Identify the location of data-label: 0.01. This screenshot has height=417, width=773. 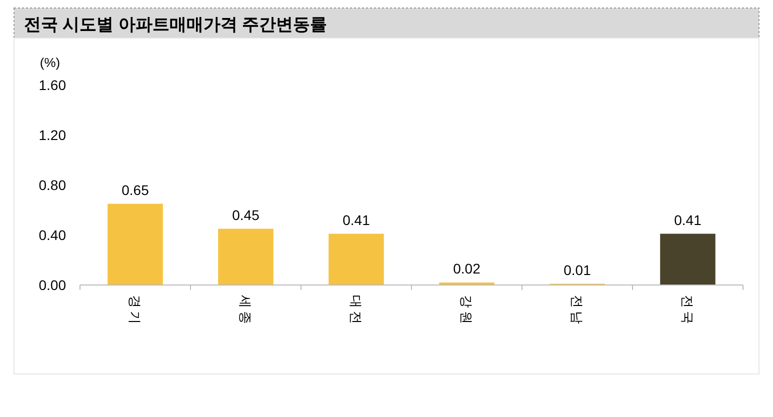
(578, 270).